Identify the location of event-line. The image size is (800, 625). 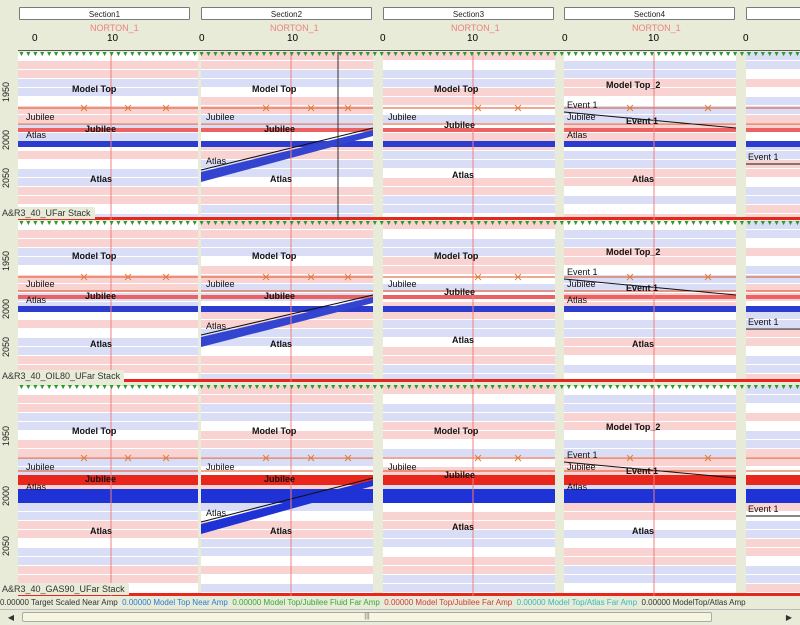
(650, 470).